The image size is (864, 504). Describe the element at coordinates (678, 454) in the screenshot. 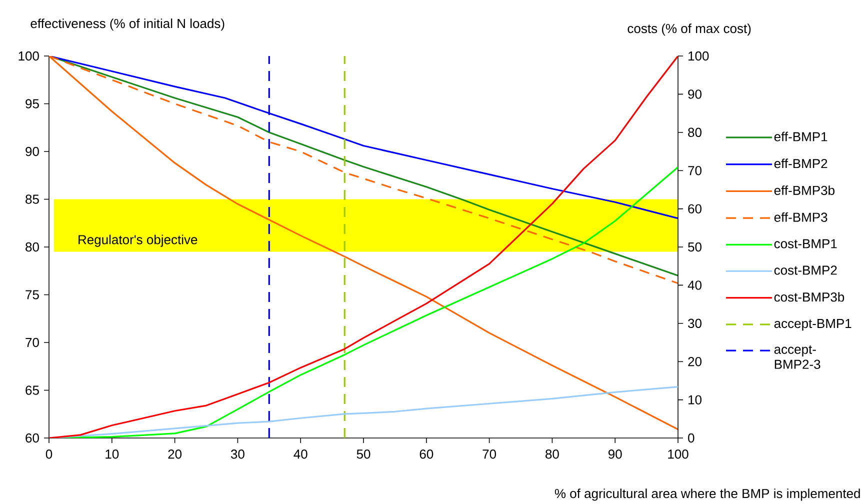

I see `x-tick-label: 100` at that location.